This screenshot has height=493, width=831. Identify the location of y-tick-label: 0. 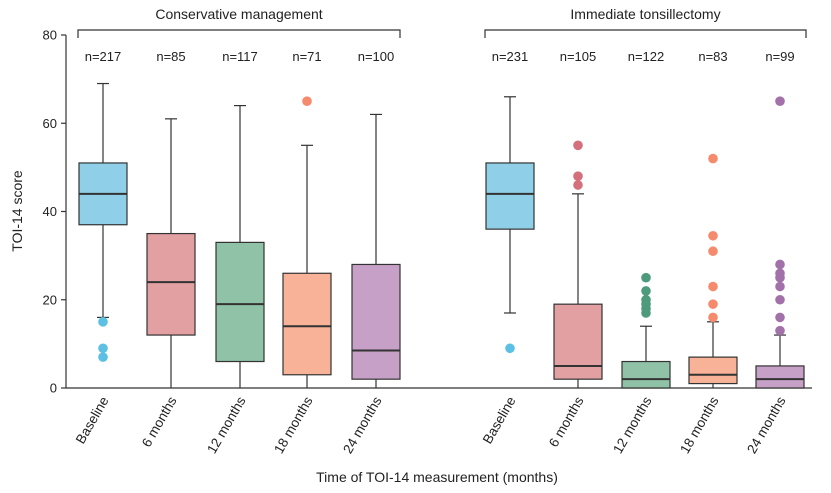
(53, 388).